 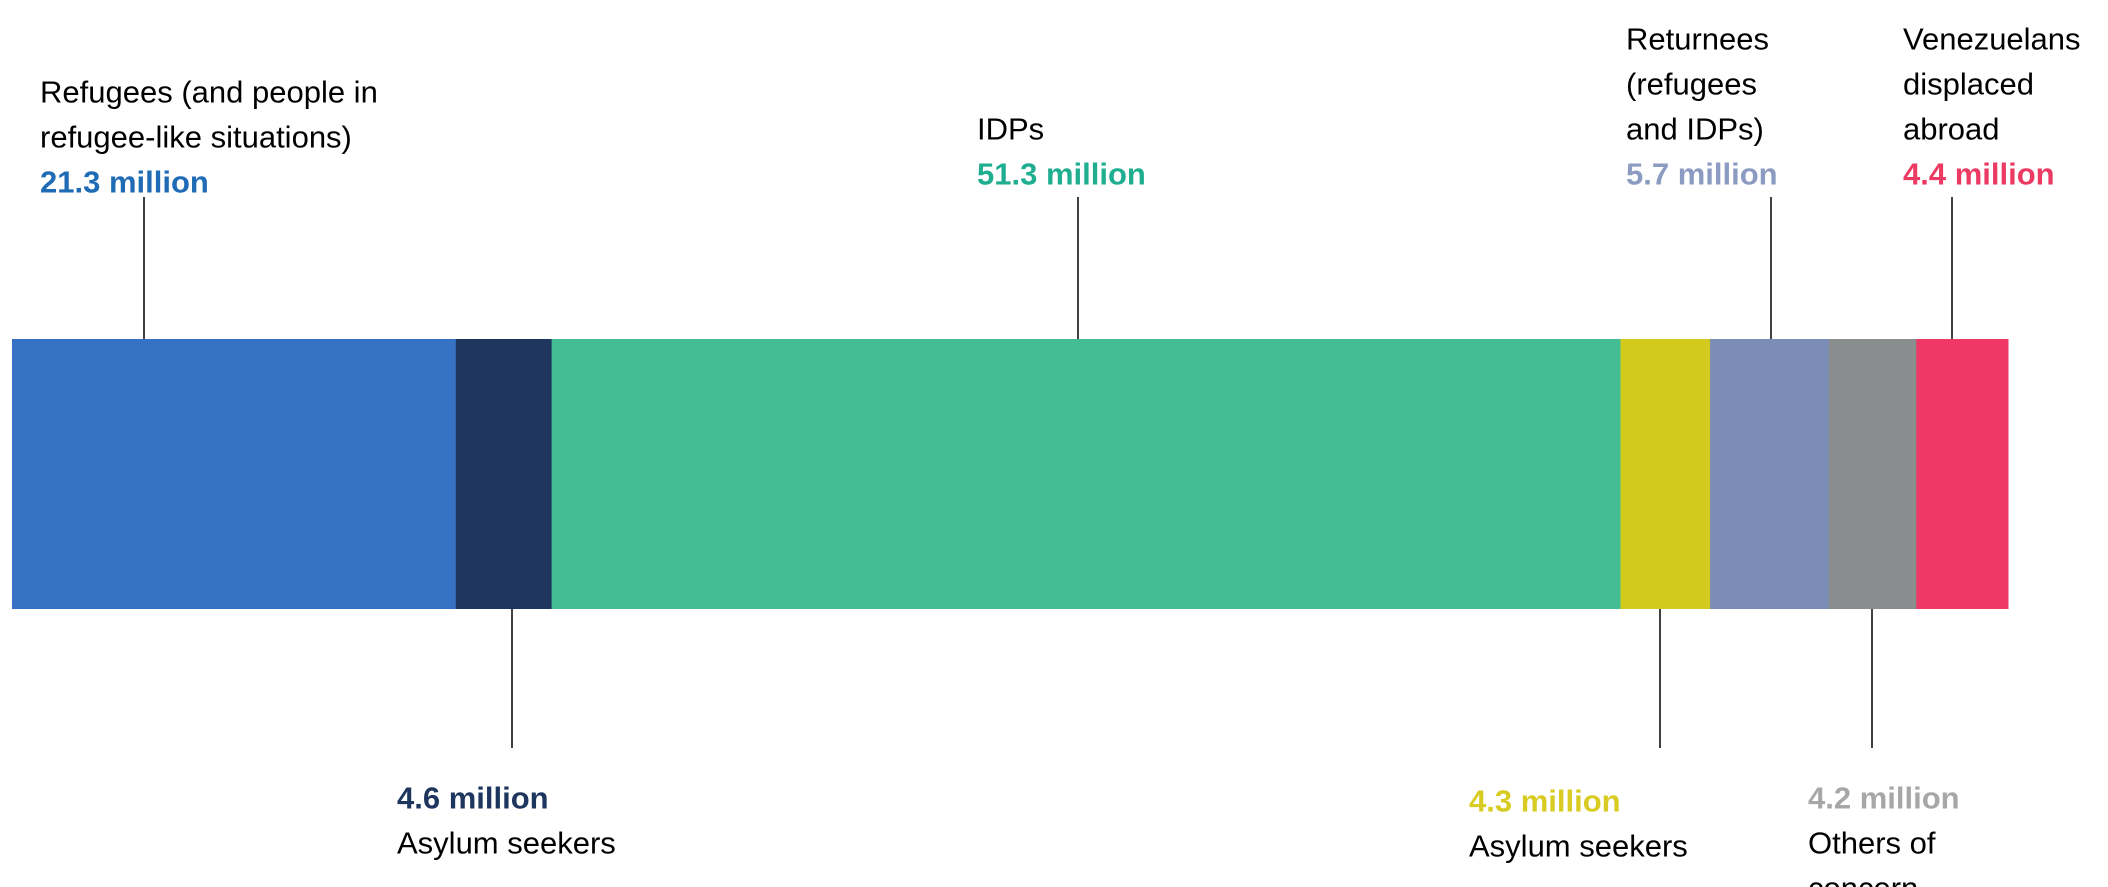 I want to click on label-name-refugees-line-1: refugee-like situations), so click(x=196, y=136).